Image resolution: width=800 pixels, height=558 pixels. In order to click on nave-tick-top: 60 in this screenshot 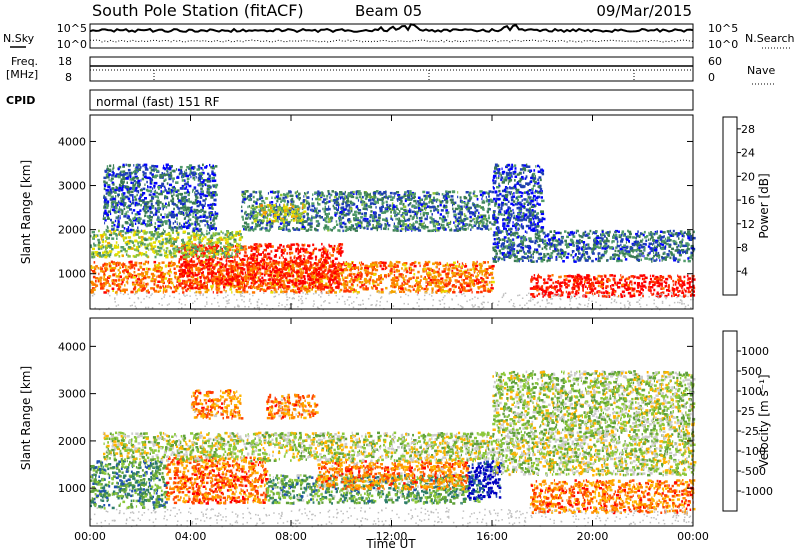, I will do `click(715, 61)`.